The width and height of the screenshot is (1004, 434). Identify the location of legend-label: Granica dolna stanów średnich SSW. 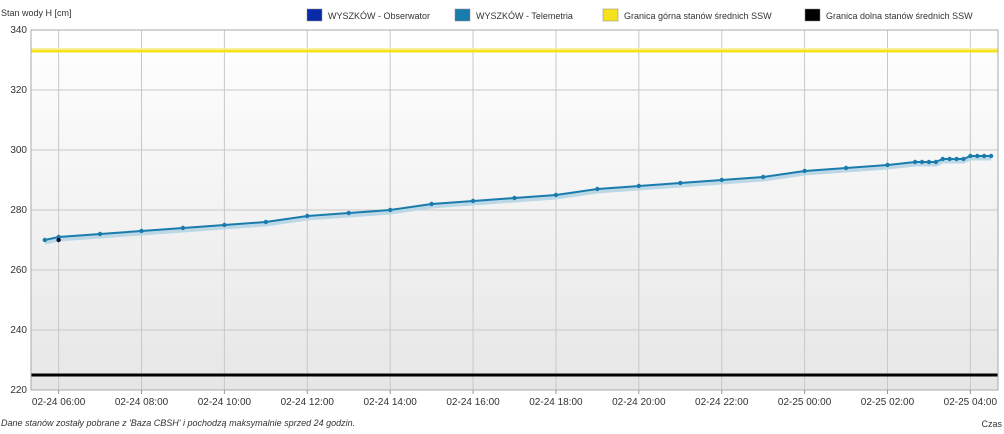
(899, 16).